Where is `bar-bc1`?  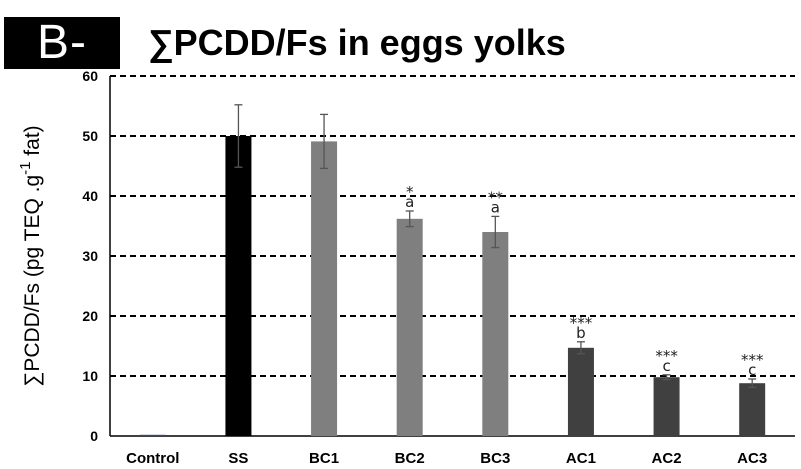 bar-bc1 is located at coordinates (324, 288).